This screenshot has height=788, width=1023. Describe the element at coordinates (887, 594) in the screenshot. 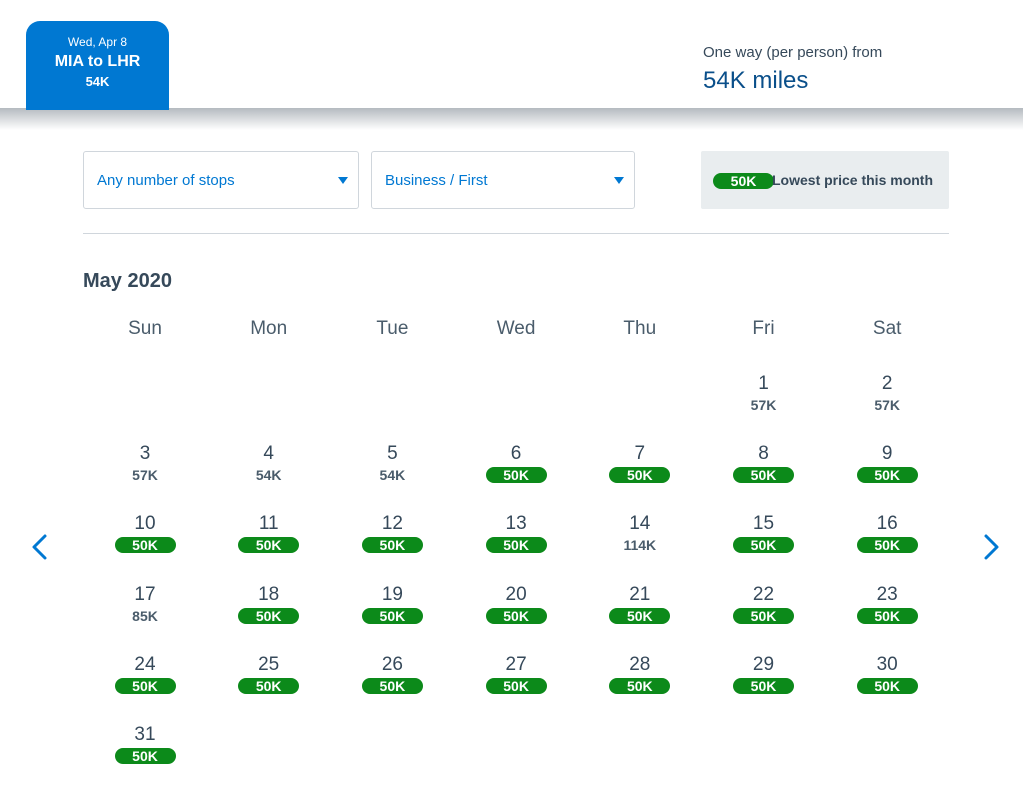

I see `day-number: 23` at that location.